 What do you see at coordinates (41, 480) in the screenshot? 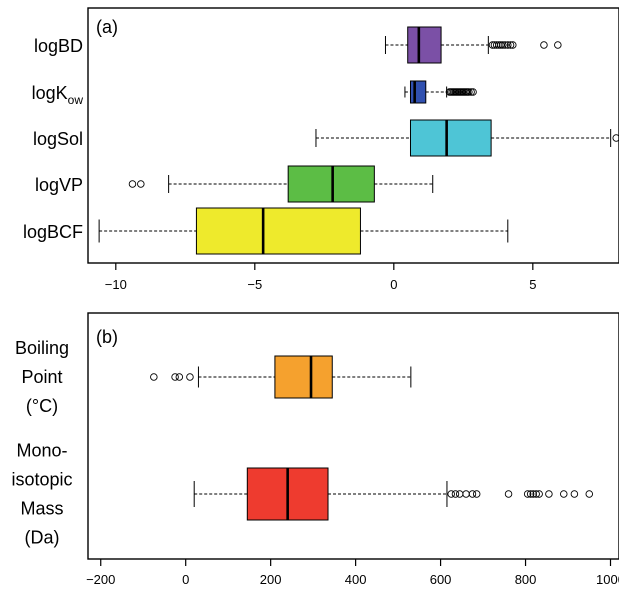
I see `category-label: isotopic` at bounding box center [41, 480].